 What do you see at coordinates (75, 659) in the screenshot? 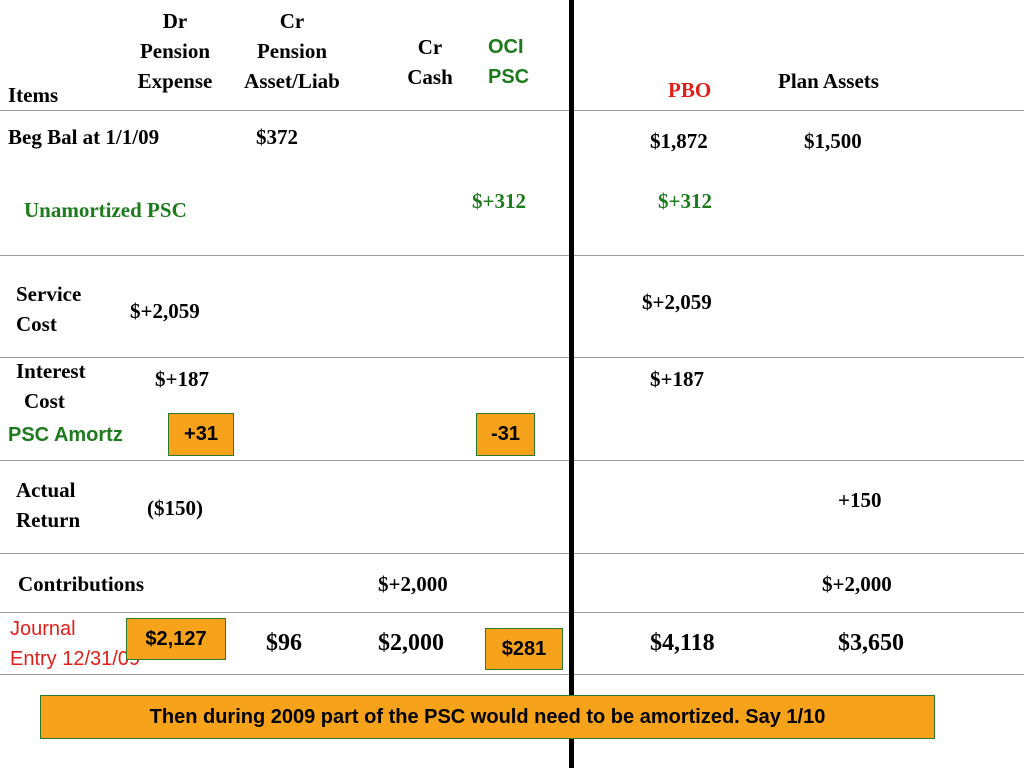
I see `label-line: Entry 12/31/09` at bounding box center [75, 659].